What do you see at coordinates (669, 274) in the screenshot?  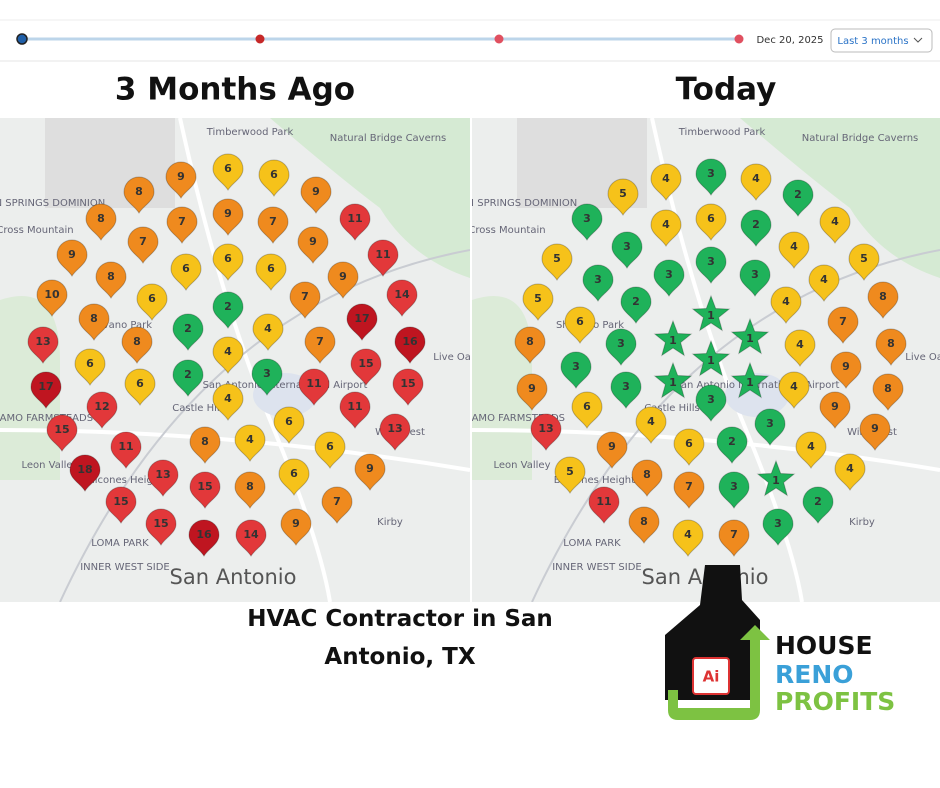 I see `rank-label: 3` at bounding box center [669, 274].